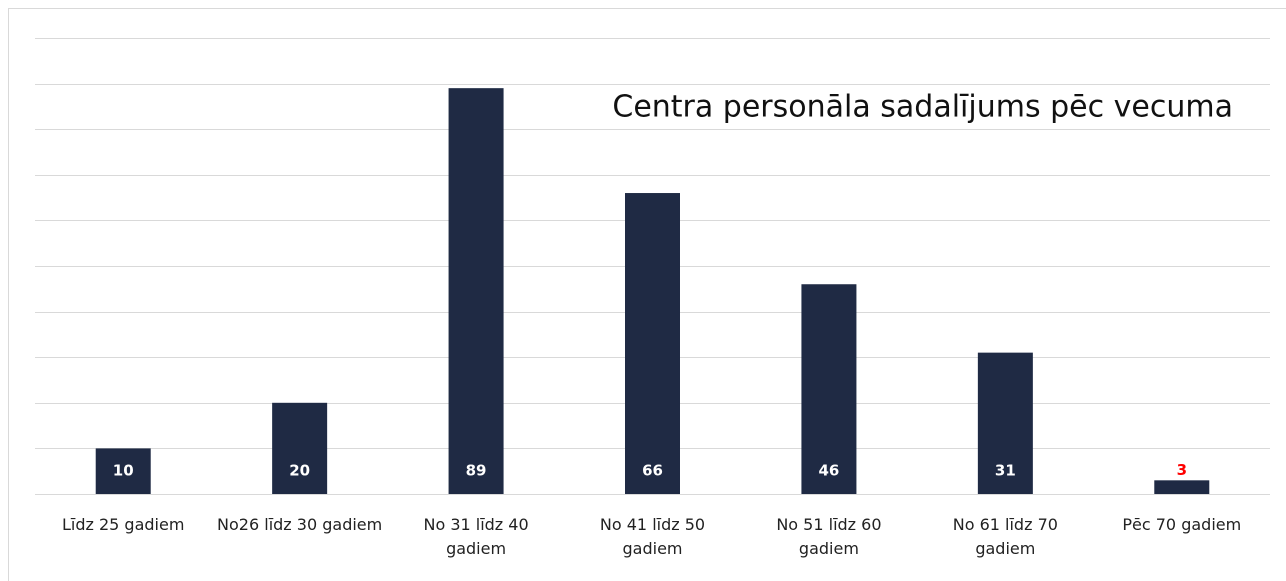  Describe the element at coordinates (476, 471) in the screenshot. I see `data-label: 89` at that location.